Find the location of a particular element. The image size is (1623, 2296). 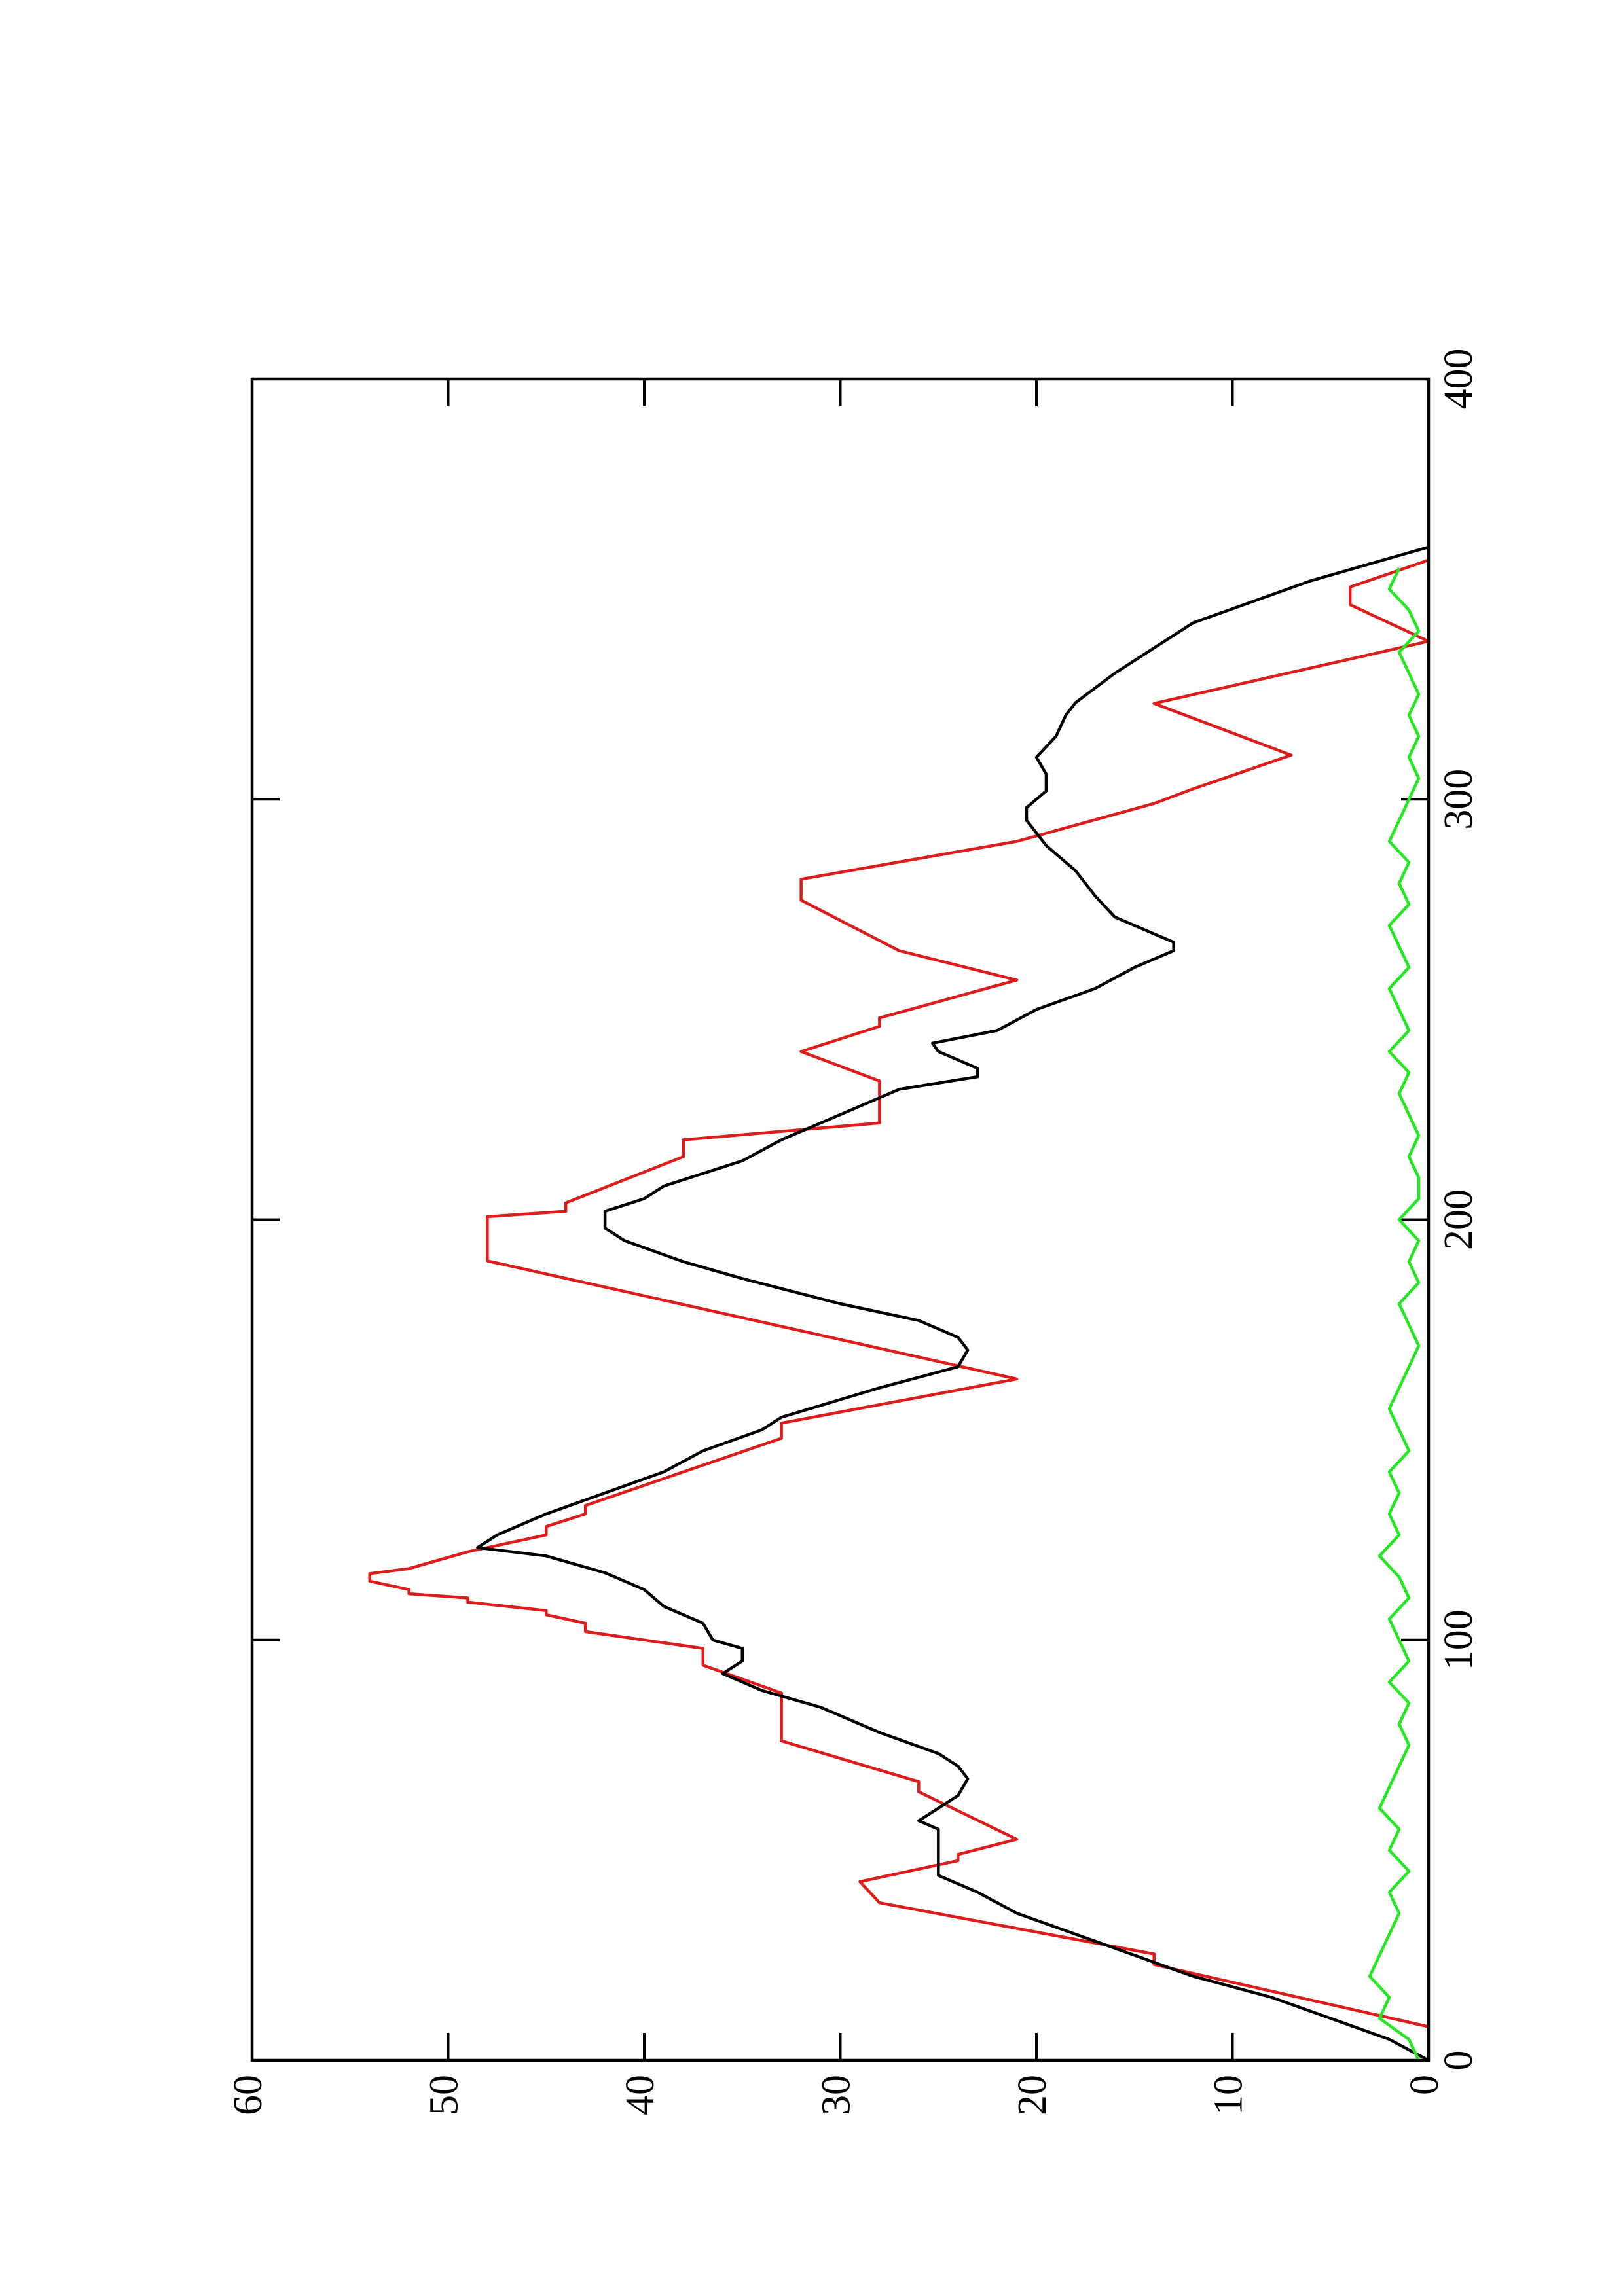

y-tick-label: 50 is located at coordinates (444, 2095).